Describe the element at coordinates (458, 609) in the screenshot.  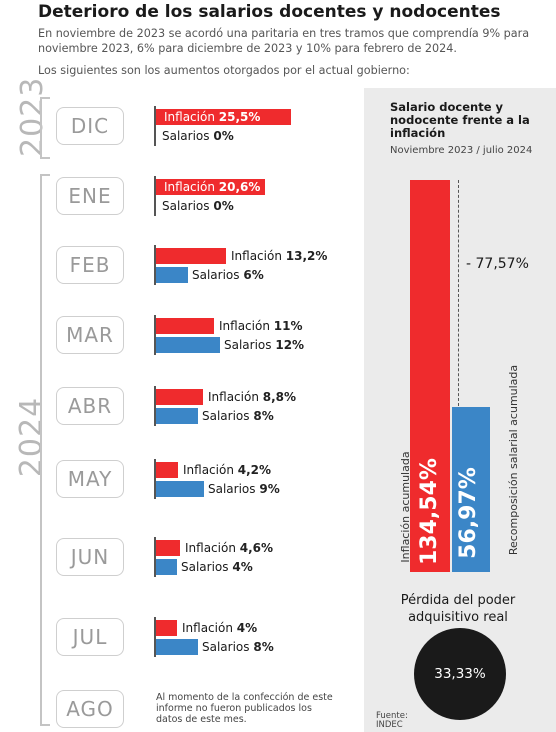
I see `loss-title: Pérdida del poder adquisitivo real` at that location.